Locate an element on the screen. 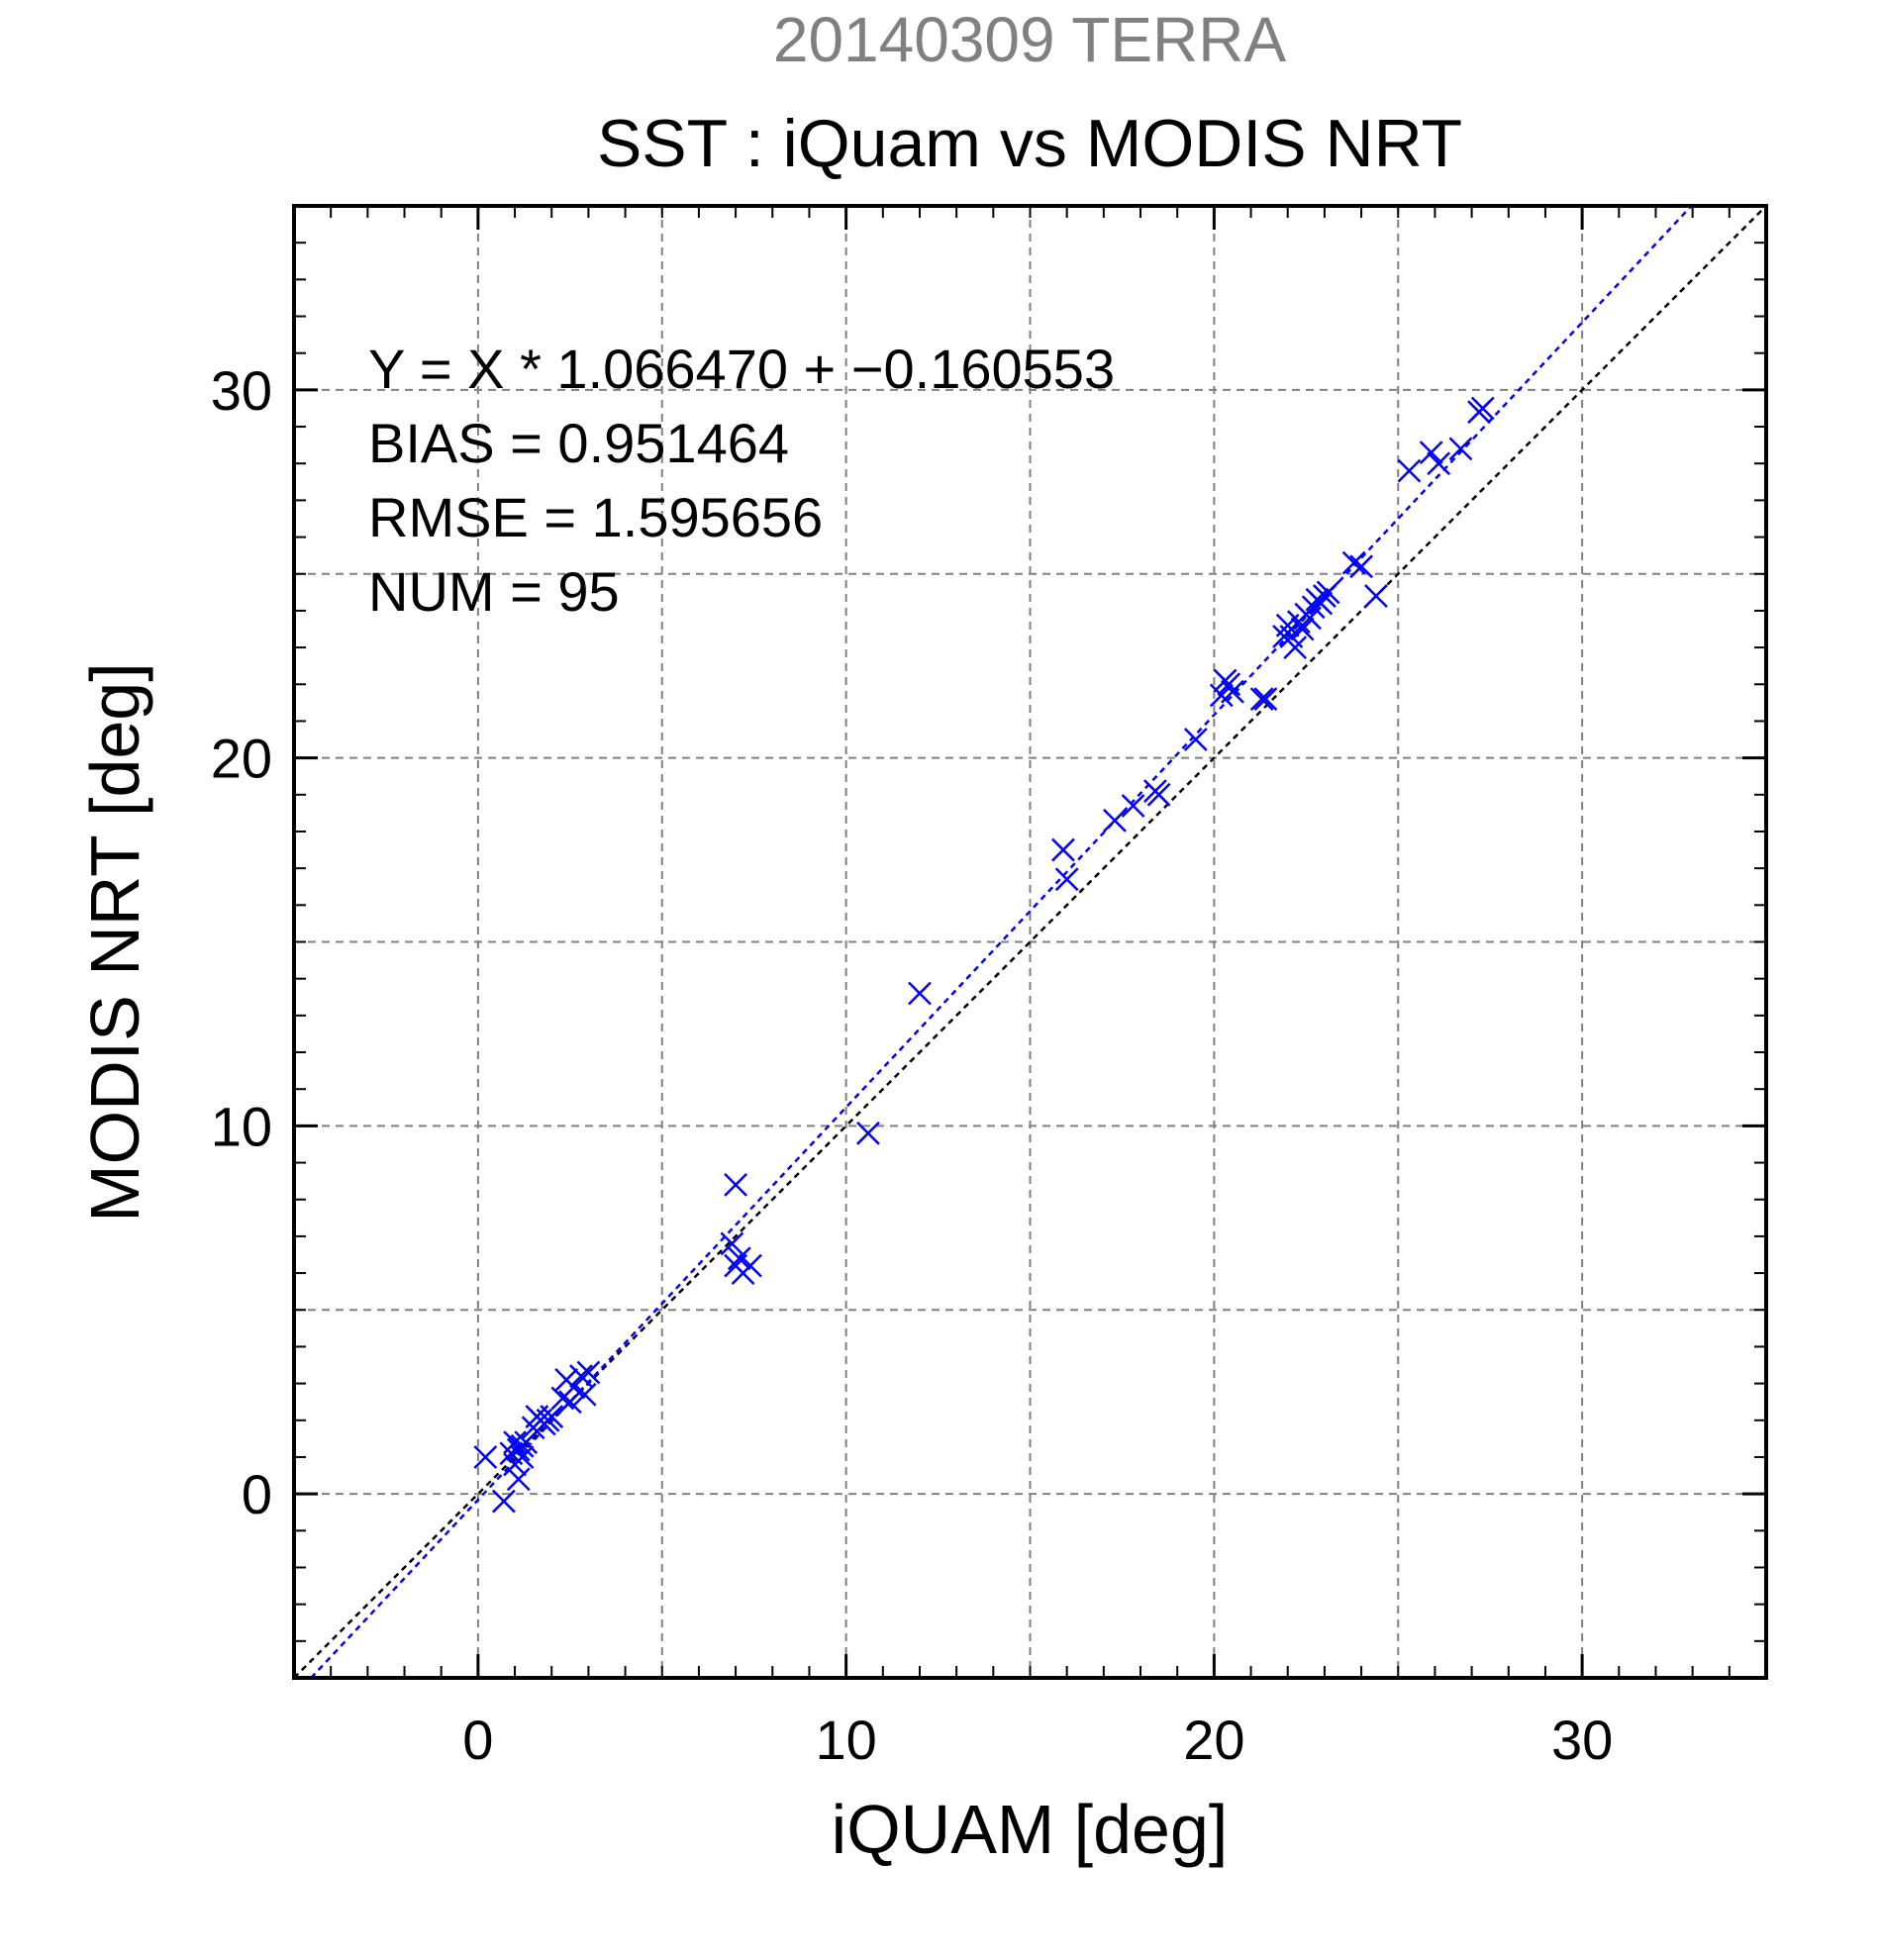  stat-num: NUM = 95 is located at coordinates (494, 591).